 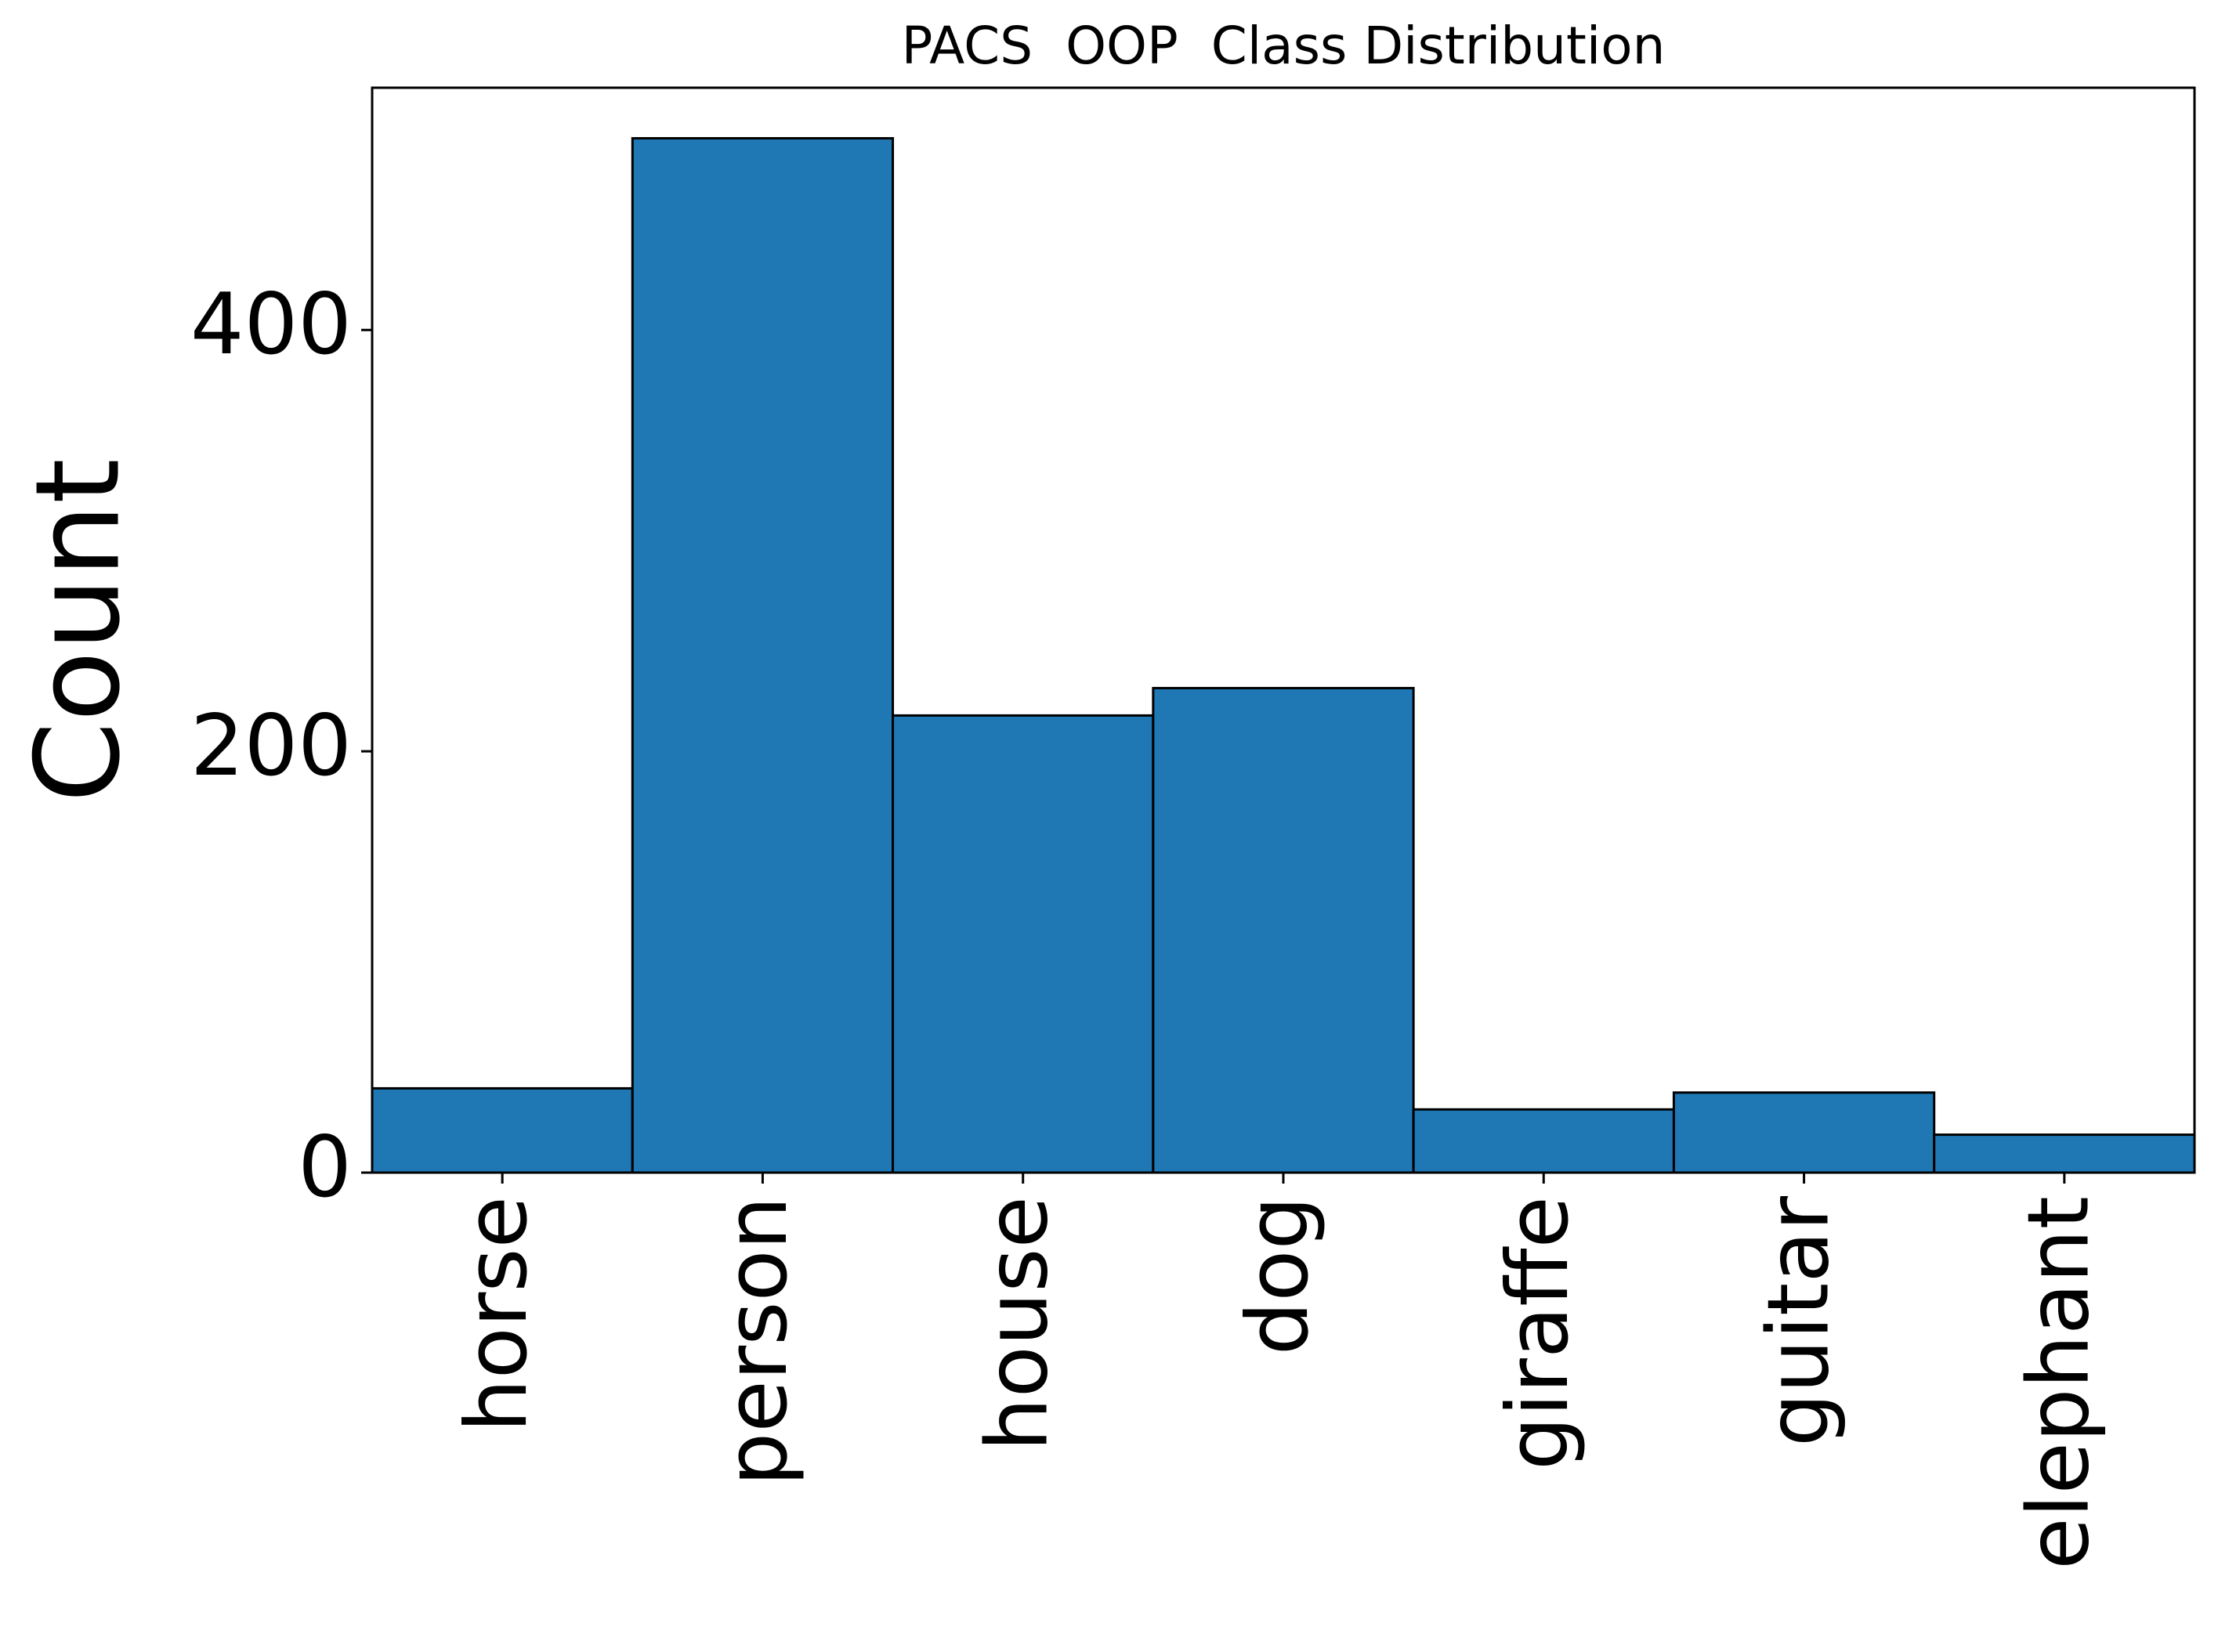 I want to click on x-tick-label: horse, so click(x=497, y=1314).